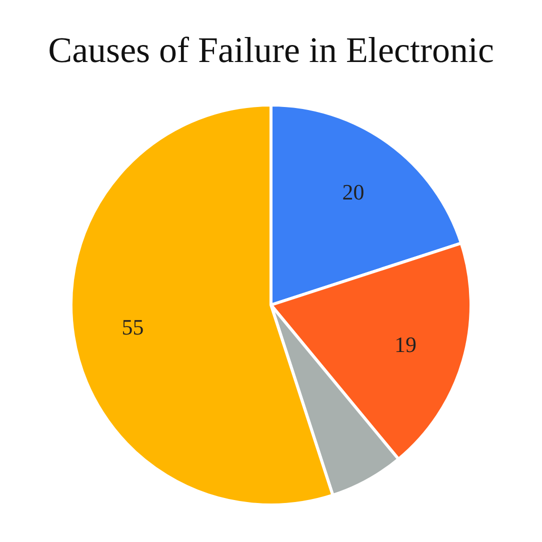 The image size is (542, 542). Describe the element at coordinates (353, 191) in the screenshot. I see `data-label: 20` at that location.